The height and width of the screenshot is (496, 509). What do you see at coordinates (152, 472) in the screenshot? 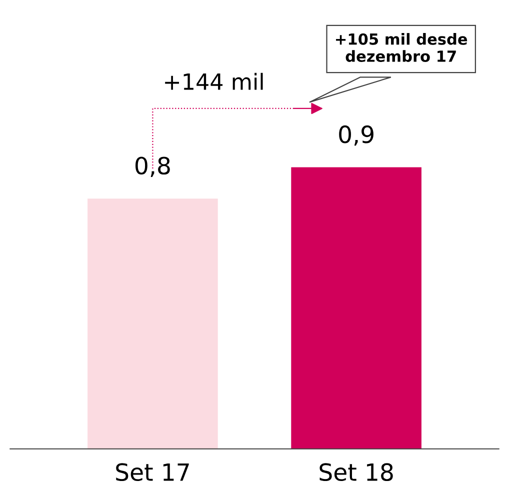
I see `x-tick-label: Set 17` at bounding box center [152, 472].